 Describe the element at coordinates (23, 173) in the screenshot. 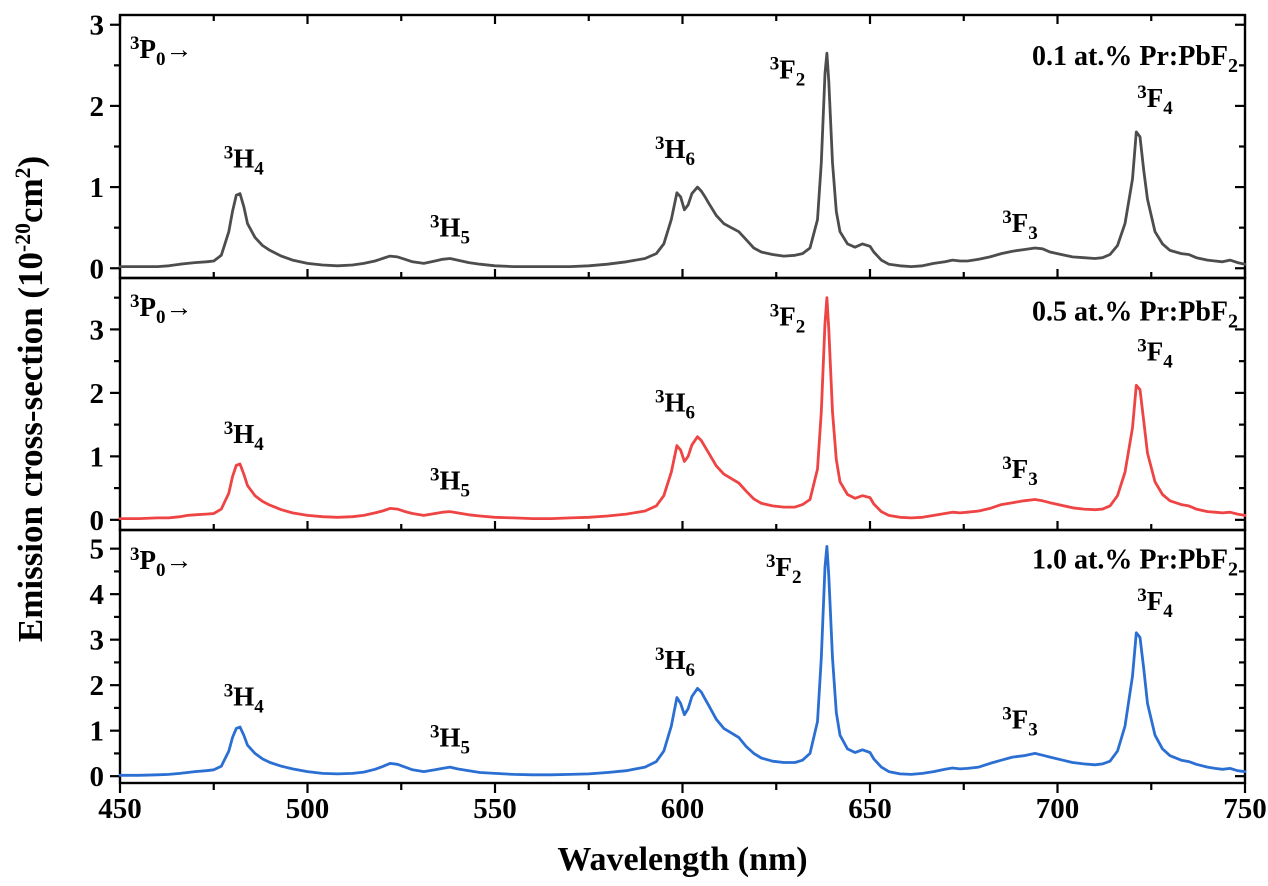

I see `y-axis-title-unit-exponent: 2` at that location.